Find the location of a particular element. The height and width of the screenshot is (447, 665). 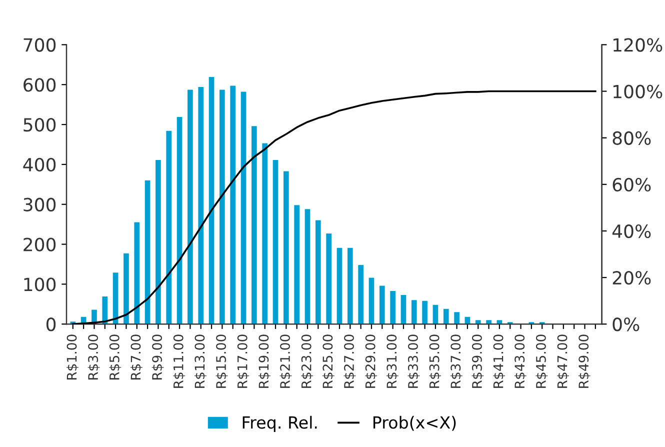

y2-tick-label: 40% is located at coordinates (631, 231).